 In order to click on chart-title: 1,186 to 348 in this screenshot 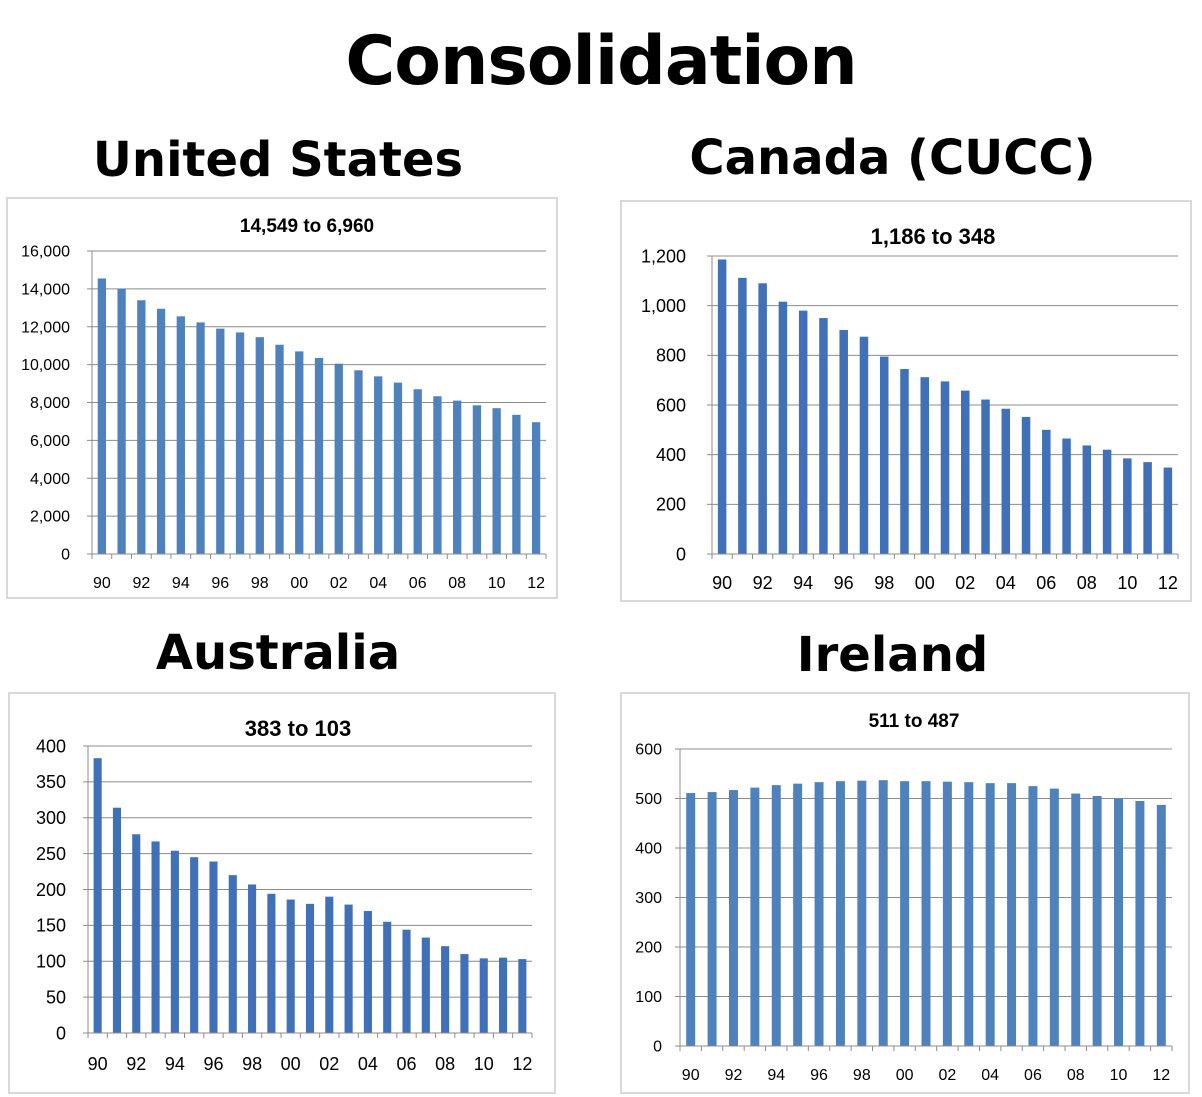, I will do `click(933, 236)`.